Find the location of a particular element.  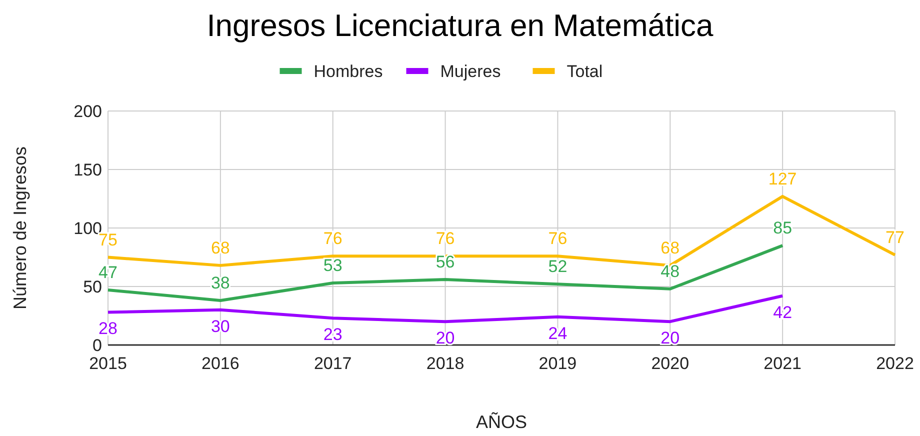

data-label: 23 is located at coordinates (332, 334).